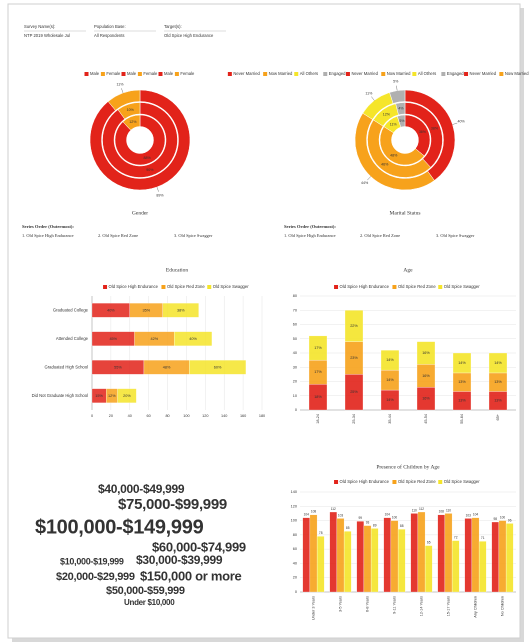 The image size is (530, 644). I want to click on x-tick-label: 100, so click(186, 416).